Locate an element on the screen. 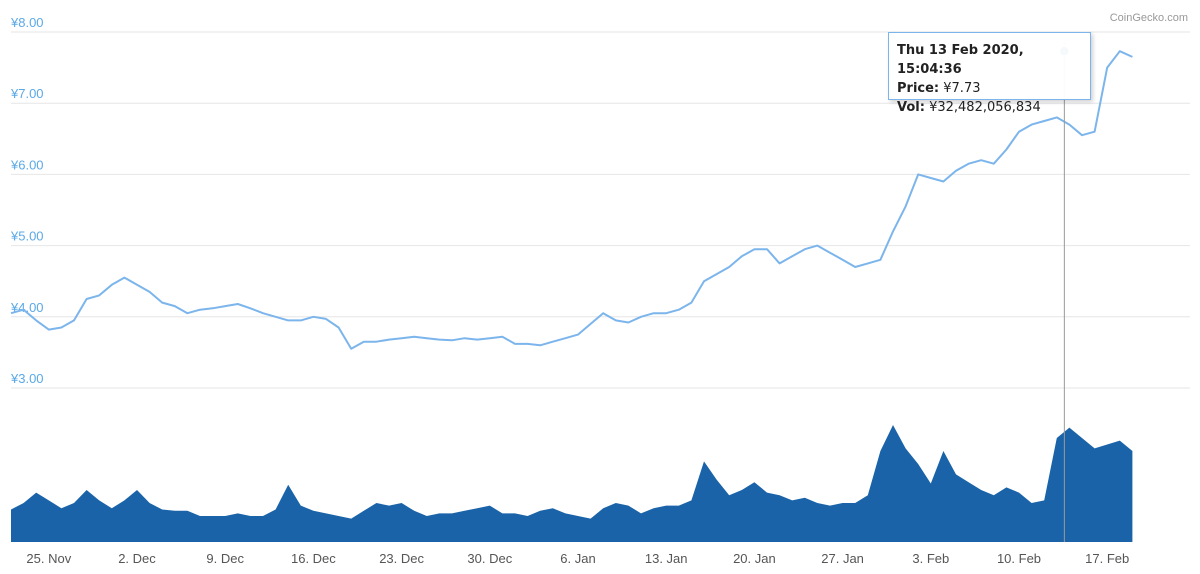  y-tick-label: ¥5.00 is located at coordinates (27, 236).